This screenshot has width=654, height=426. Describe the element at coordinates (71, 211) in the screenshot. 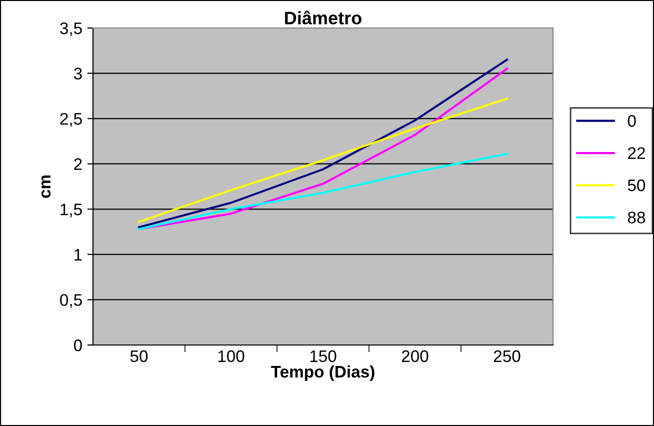

I see `y-tick-label: 1,5` at that location.